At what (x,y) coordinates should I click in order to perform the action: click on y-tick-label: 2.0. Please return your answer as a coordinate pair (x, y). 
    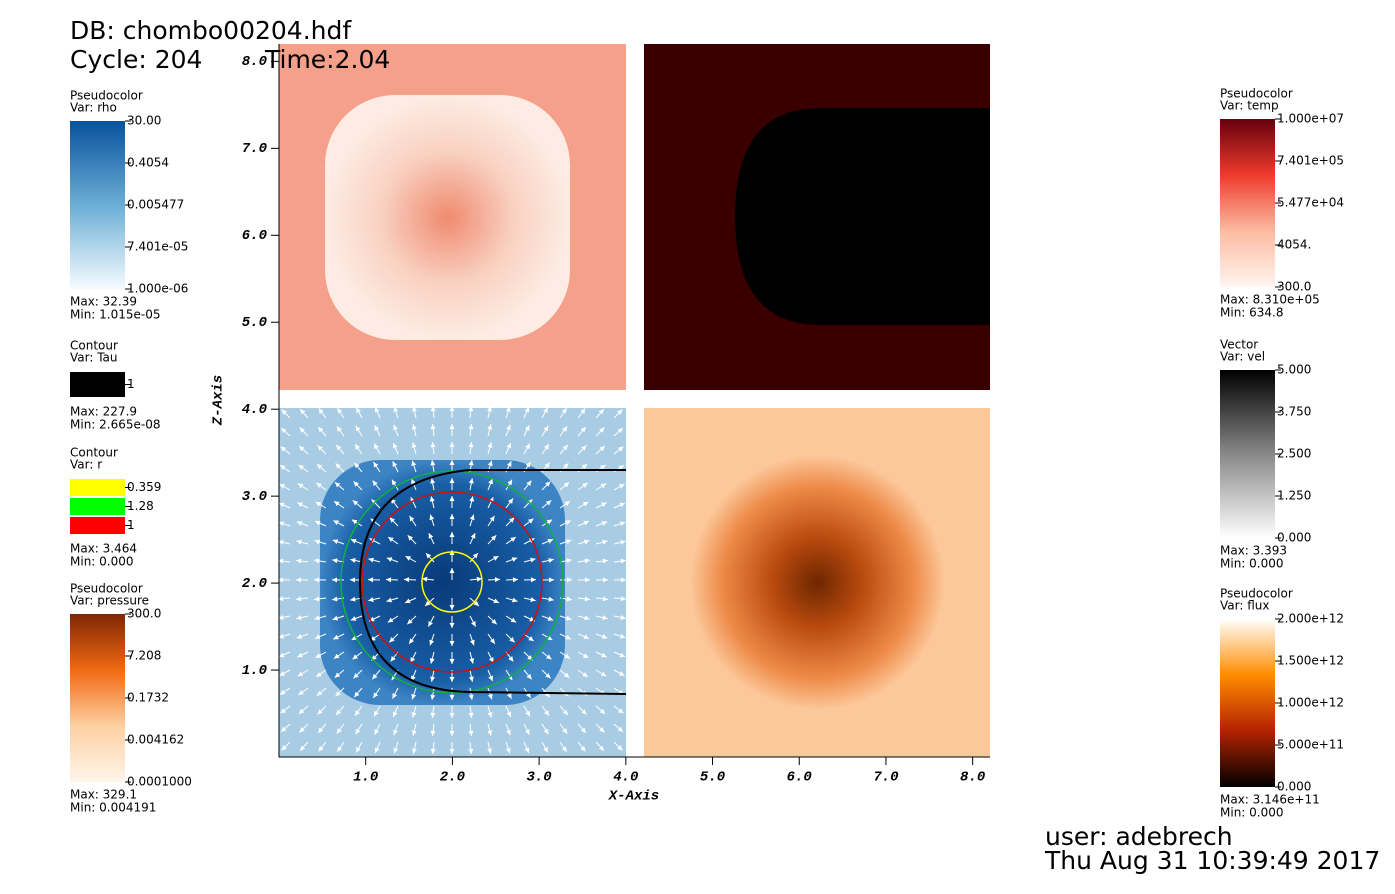
    Looking at the image, I should click on (254, 584).